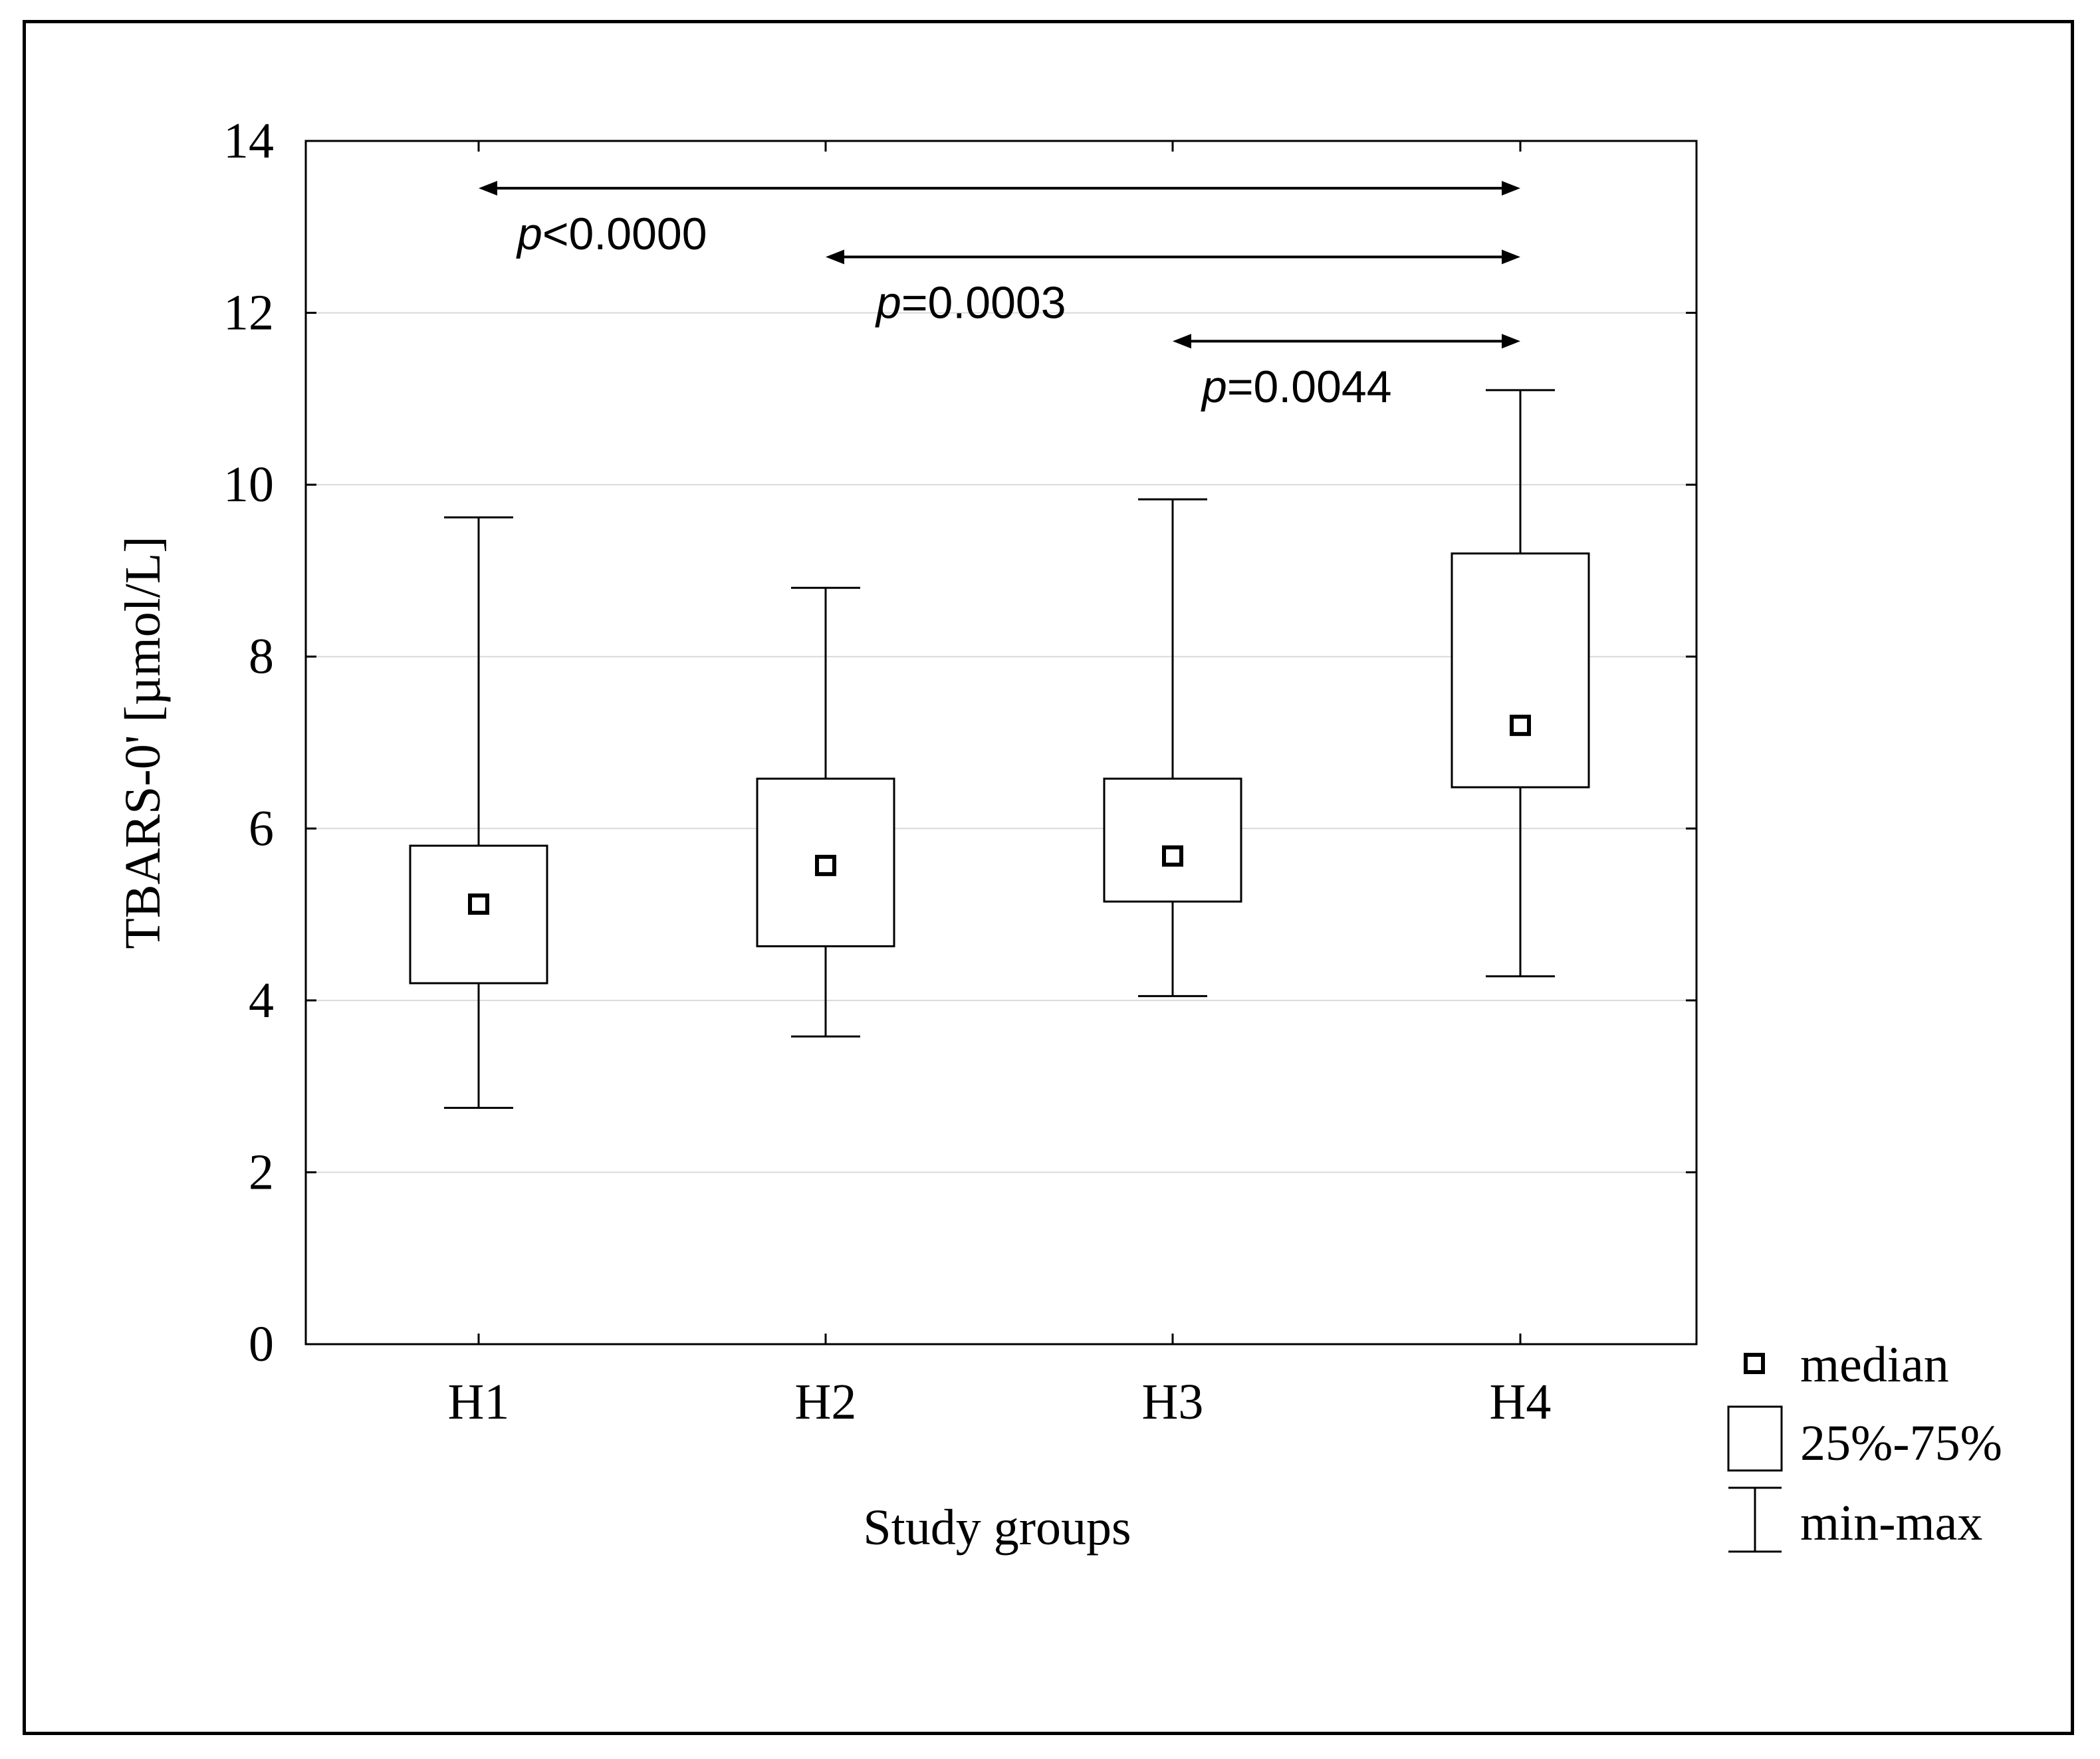  What do you see at coordinates (1891, 1523) in the screenshot?
I see `legend-label-whisker: min-max` at bounding box center [1891, 1523].